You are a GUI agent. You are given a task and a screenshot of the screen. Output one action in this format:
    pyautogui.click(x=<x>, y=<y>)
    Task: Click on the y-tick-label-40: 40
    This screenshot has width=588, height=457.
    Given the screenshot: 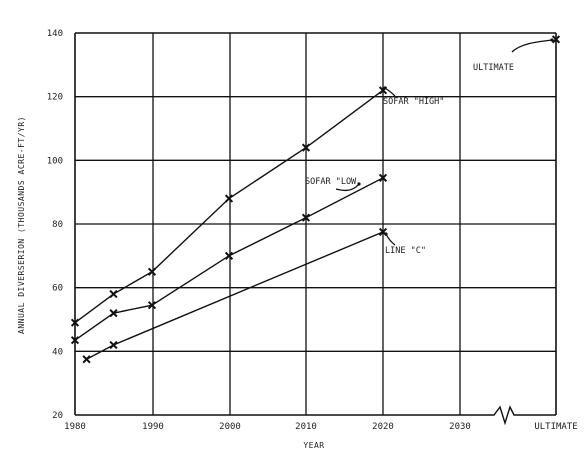 What is the action you would take?
    pyautogui.click(x=57, y=352)
    